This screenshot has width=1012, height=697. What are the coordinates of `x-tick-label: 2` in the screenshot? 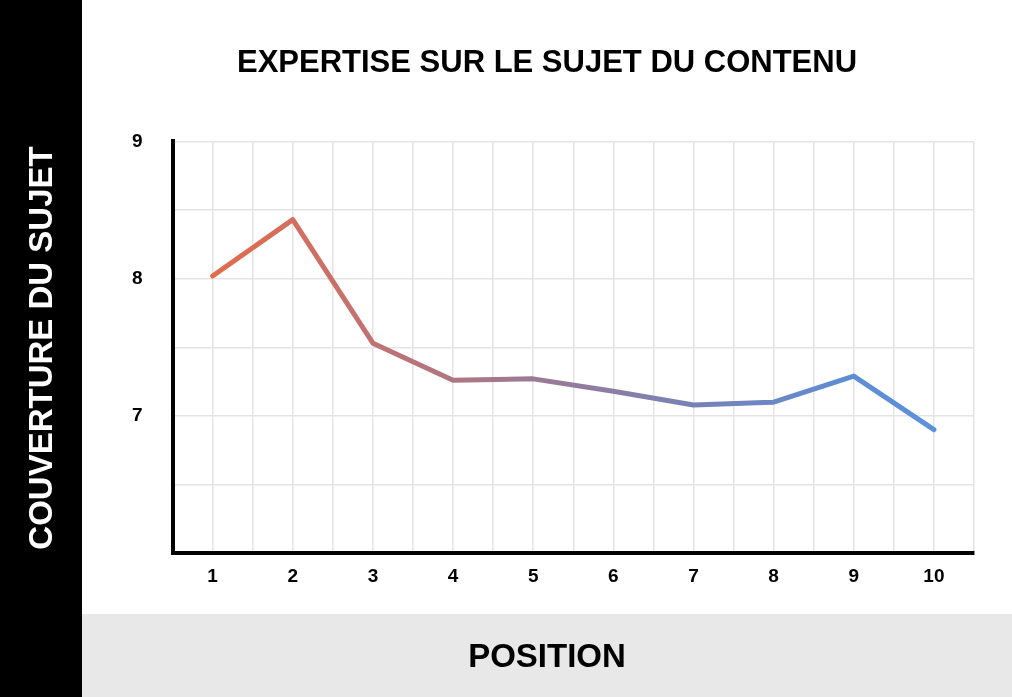 It's located at (293, 575).